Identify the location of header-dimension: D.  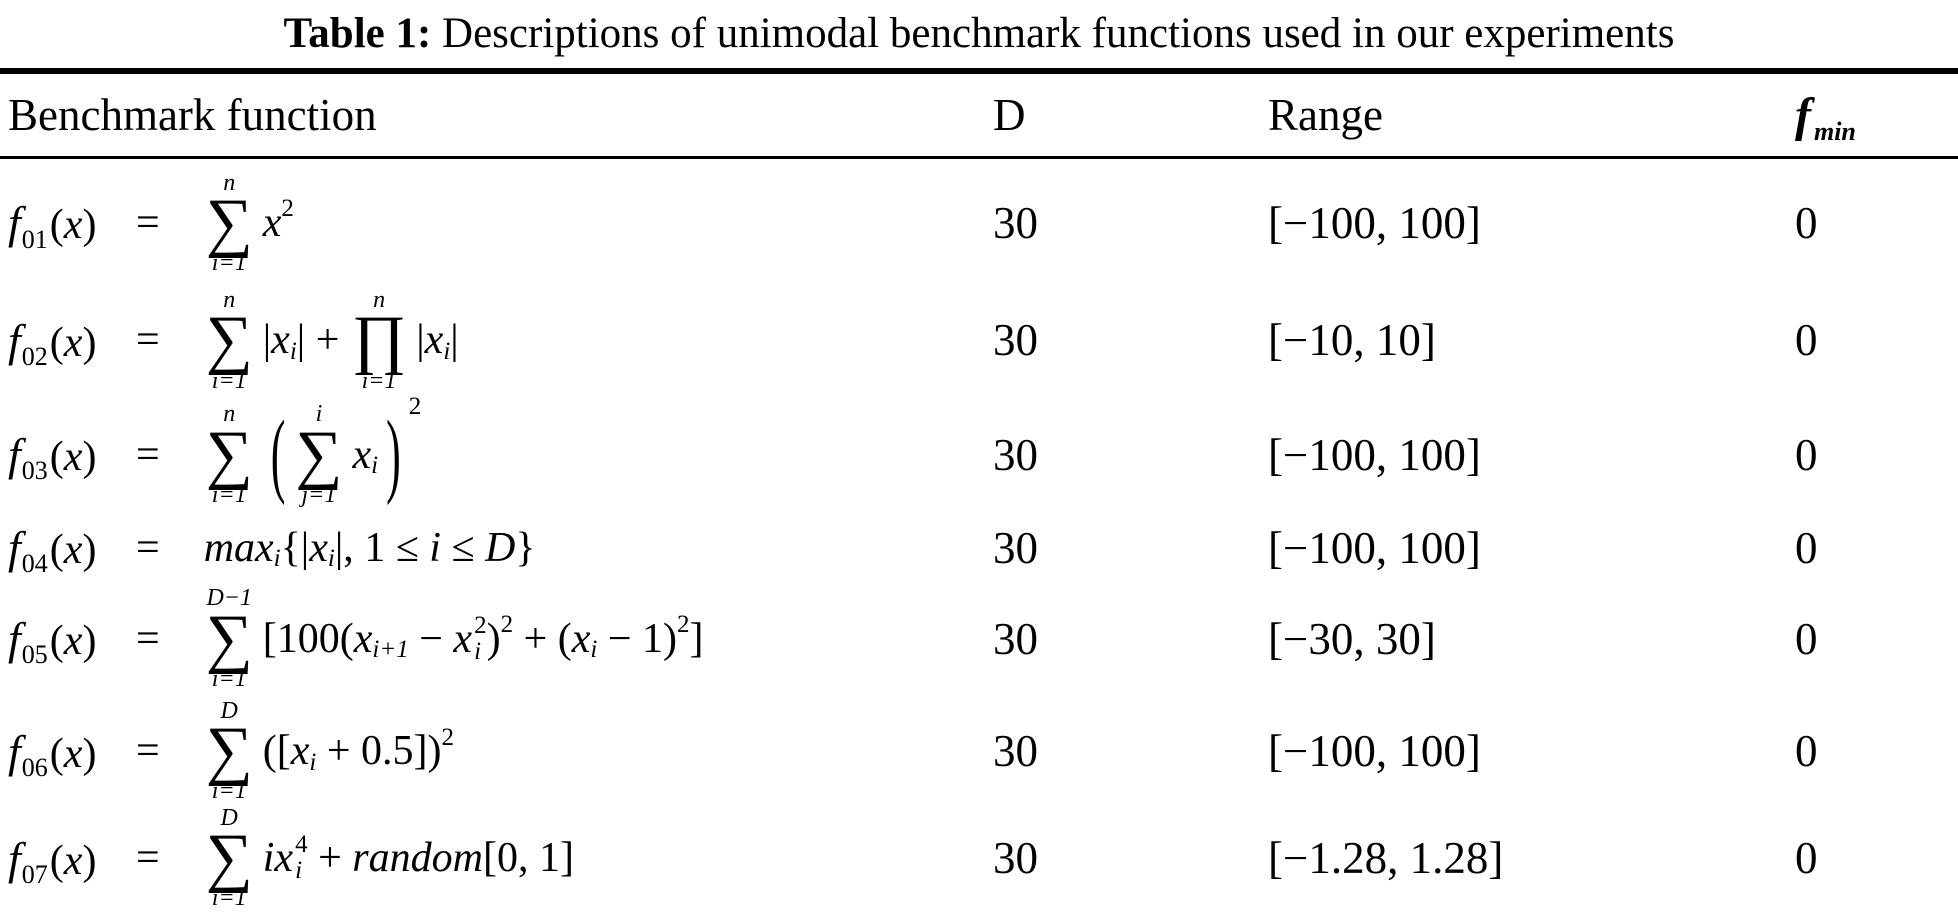
(1009, 115).